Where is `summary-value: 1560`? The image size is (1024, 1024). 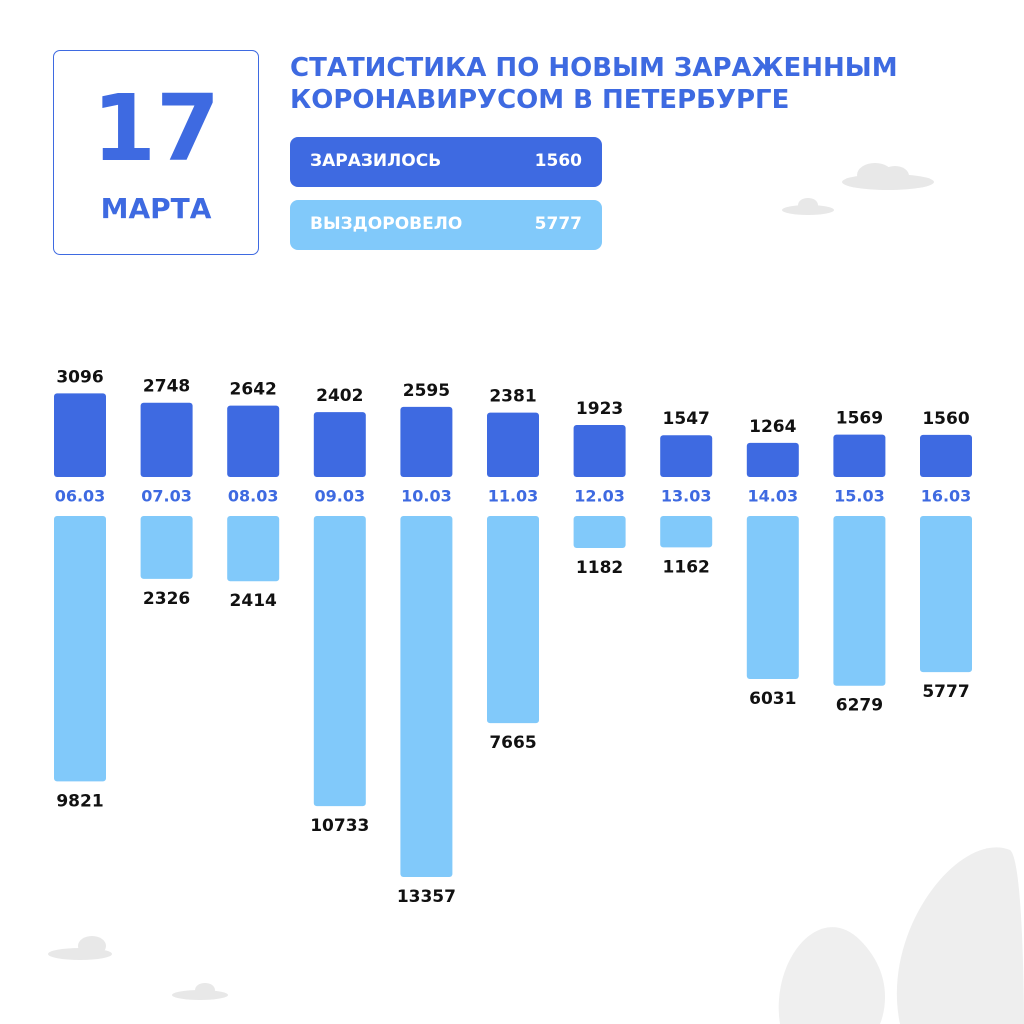 summary-value: 1560 is located at coordinates (558, 161).